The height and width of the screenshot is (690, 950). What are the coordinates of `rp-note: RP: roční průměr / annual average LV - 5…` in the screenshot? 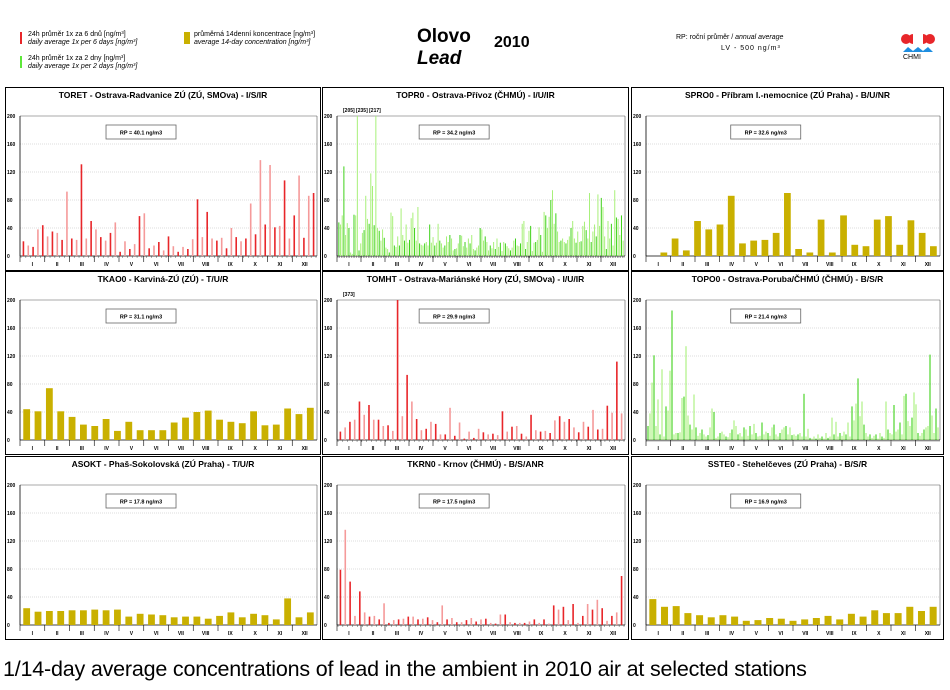 It's located at (729, 43).